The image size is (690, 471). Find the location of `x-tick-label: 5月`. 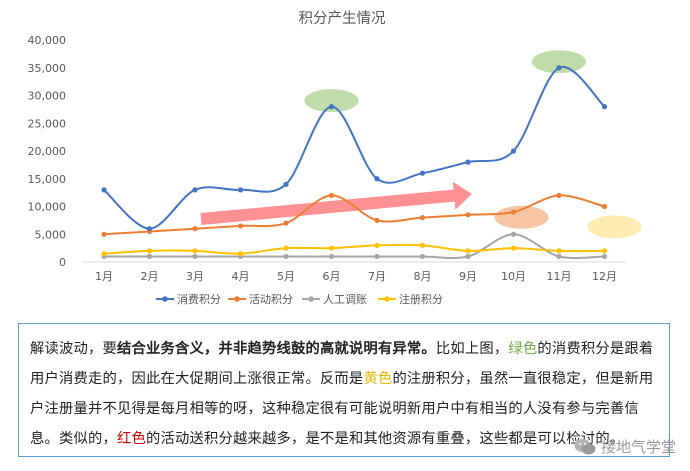

x-tick-label: 5月 is located at coordinates (286, 276).